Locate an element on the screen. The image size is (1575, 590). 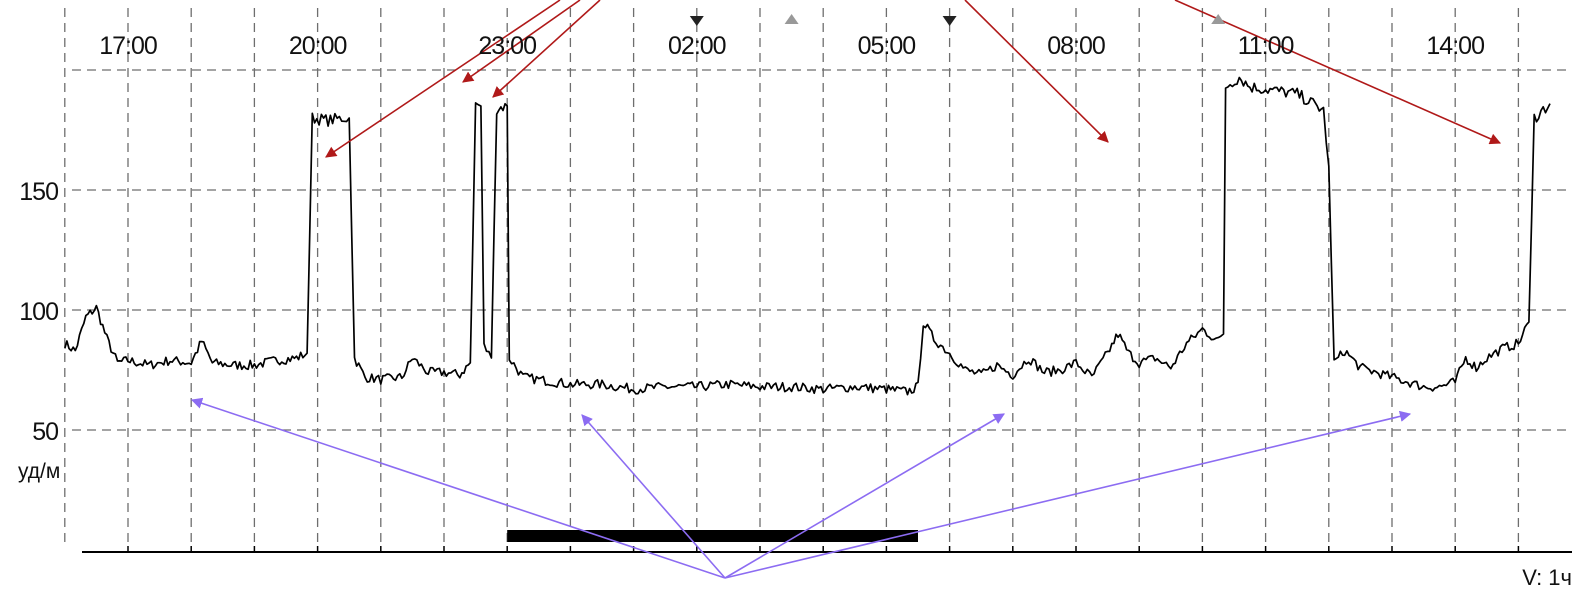
baseline-layer is located at coordinates (827, 549).